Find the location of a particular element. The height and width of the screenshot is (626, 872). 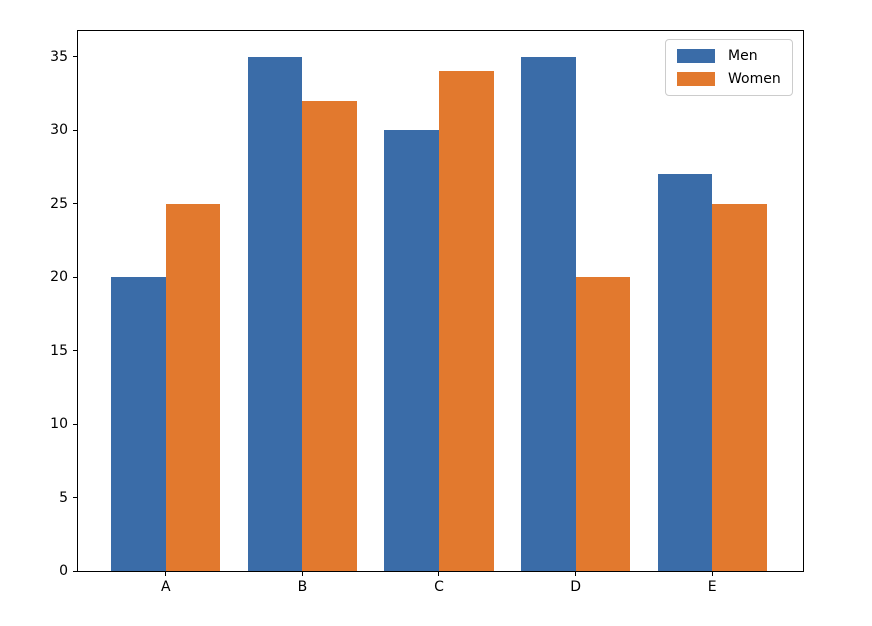

bar-women-d is located at coordinates (603, 424).